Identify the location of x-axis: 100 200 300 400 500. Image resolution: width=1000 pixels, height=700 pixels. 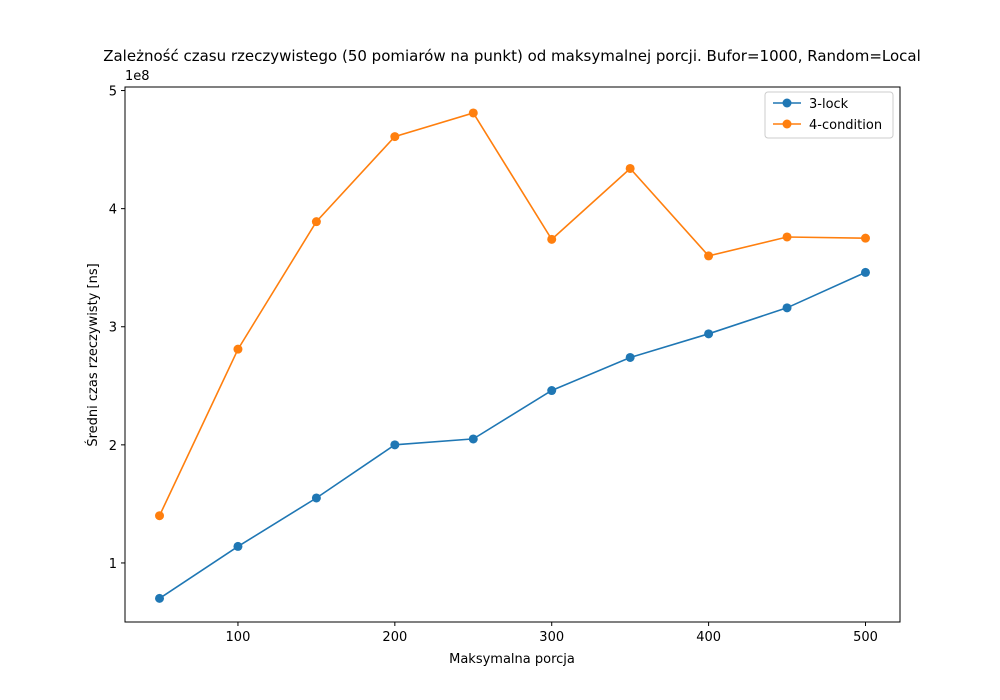
(552, 633).